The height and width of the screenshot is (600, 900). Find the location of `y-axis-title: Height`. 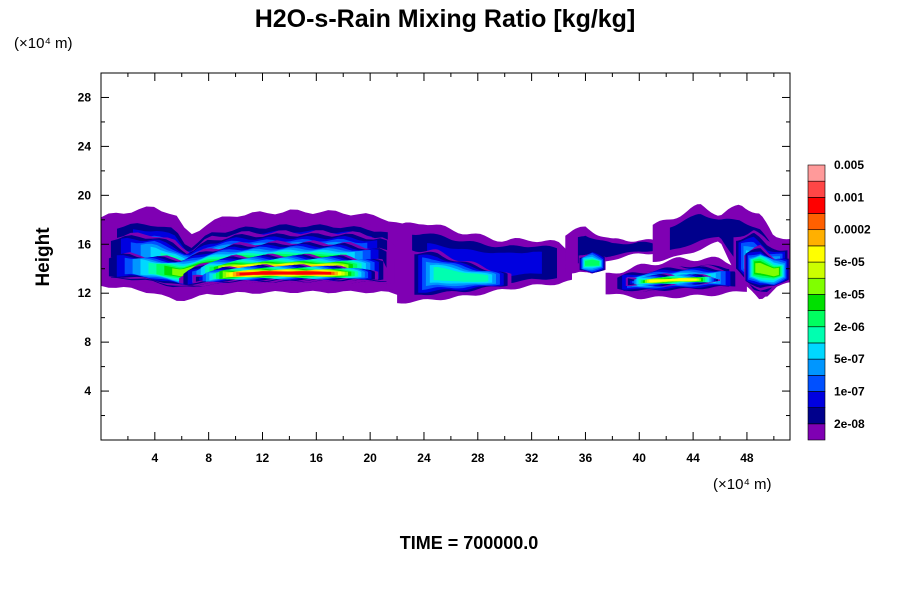

y-axis-title: Height is located at coordinates (43, 257).